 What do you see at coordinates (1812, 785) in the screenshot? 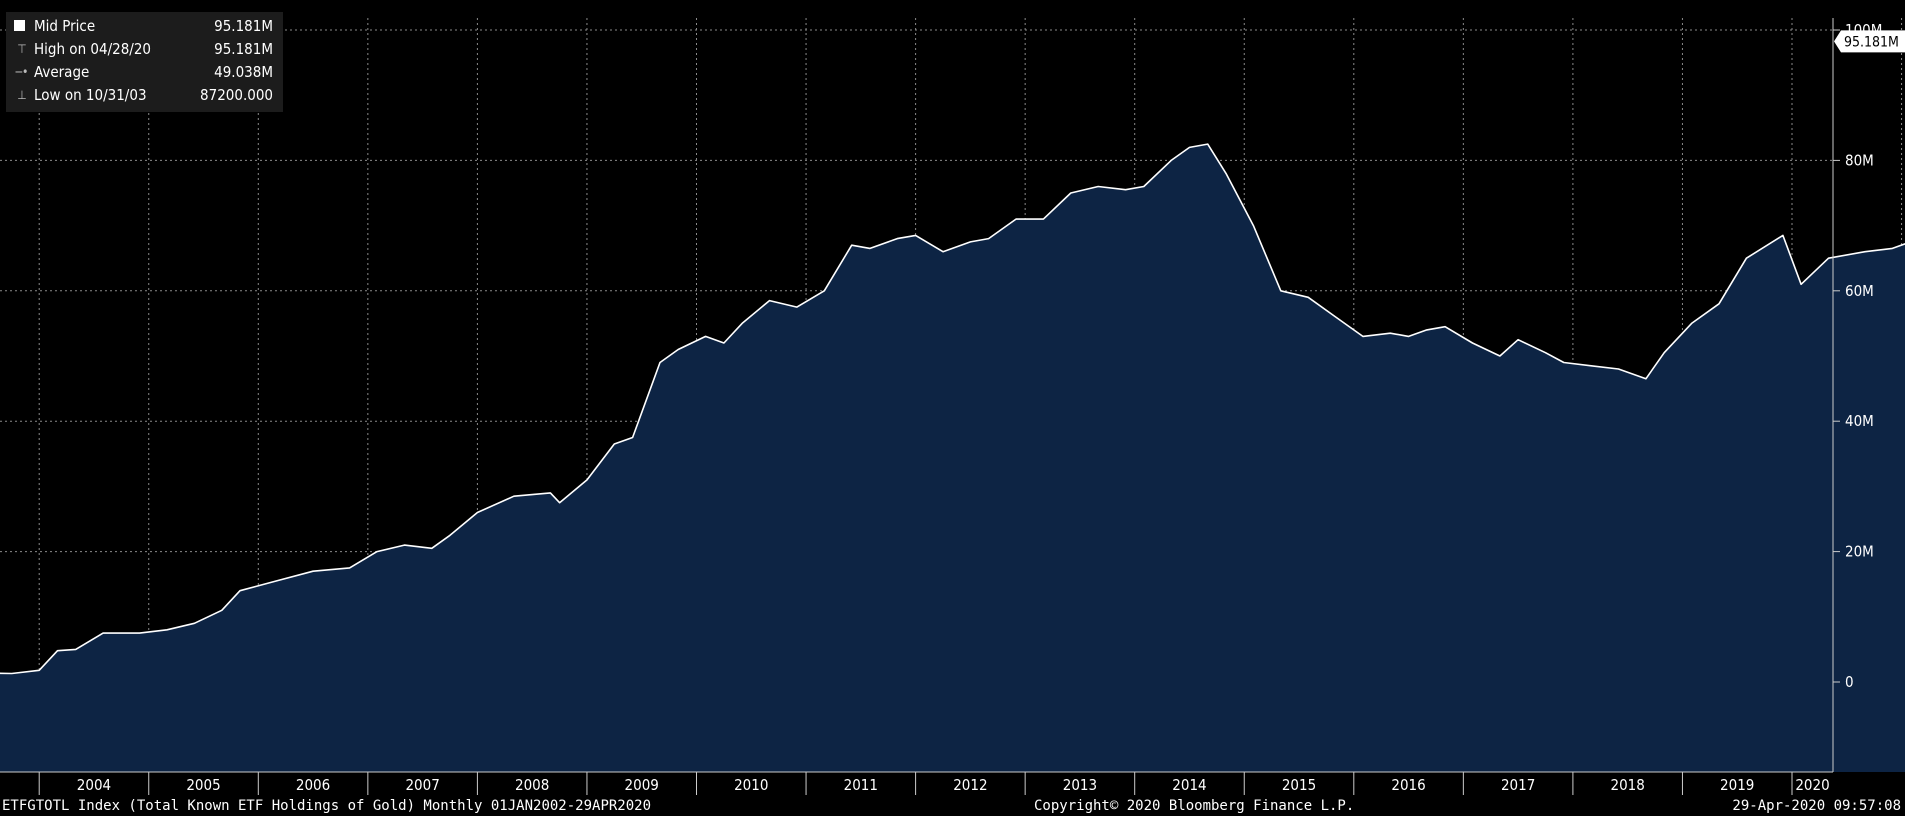
I see `x-tick-label: 2020` at bounding box center [1812, 785].